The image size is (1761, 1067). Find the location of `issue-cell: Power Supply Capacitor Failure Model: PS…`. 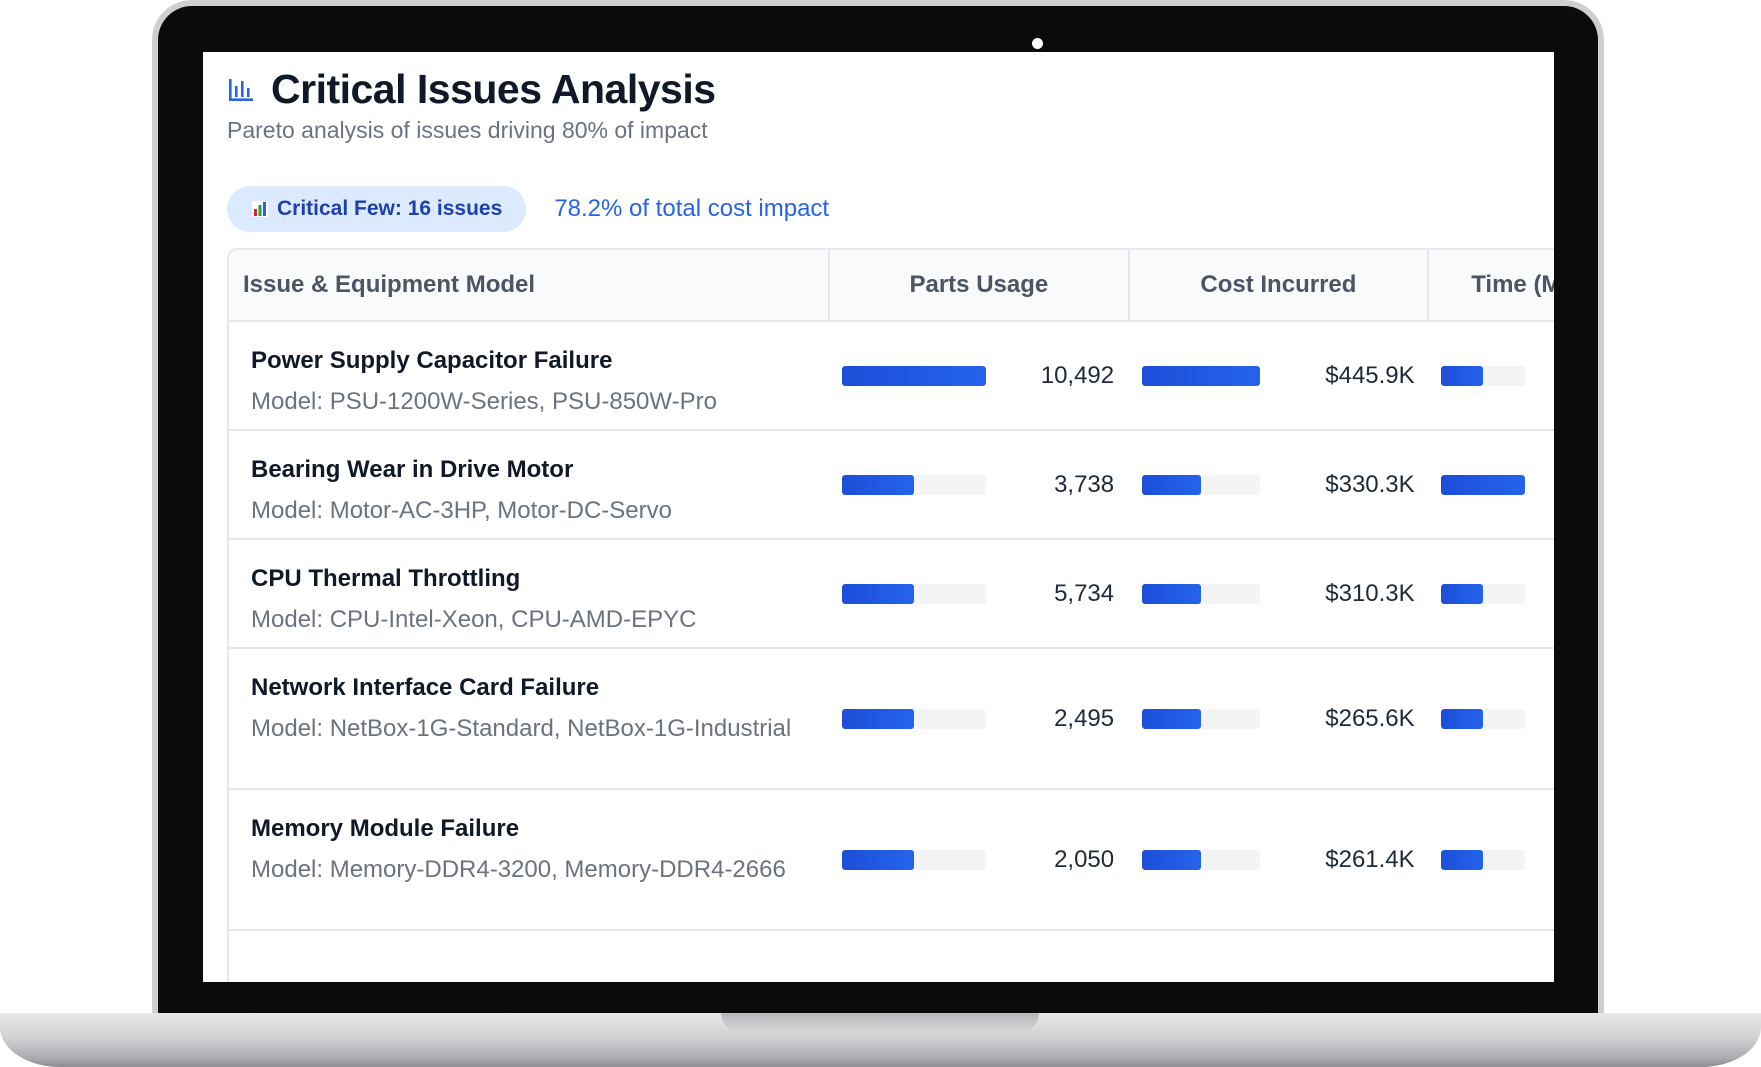

issue-cell: Power Supply Capacitor Failure Model: PS… is located at coordinates (528, 375).